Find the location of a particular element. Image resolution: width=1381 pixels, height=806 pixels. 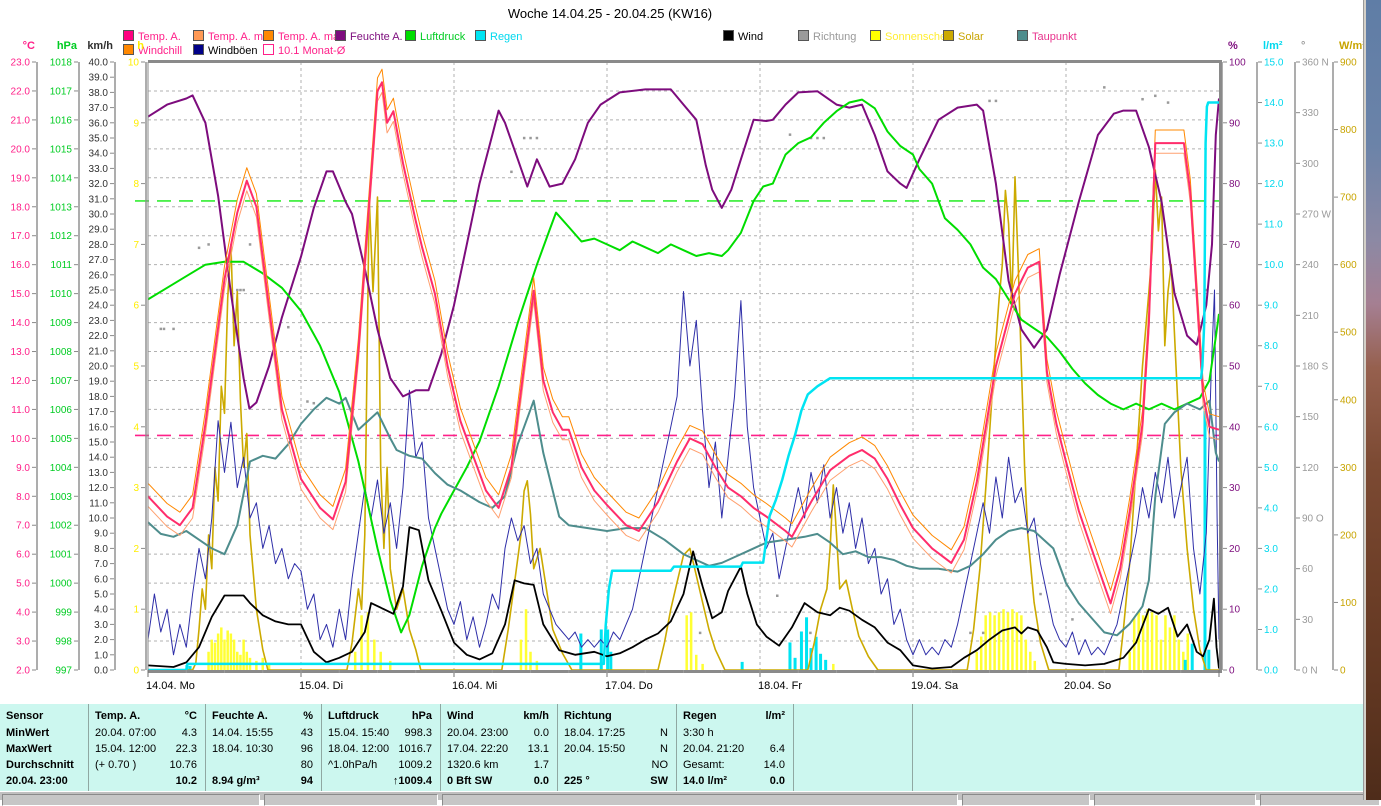

table-cell-value: 14.0 is located at coordinates (774, 765).